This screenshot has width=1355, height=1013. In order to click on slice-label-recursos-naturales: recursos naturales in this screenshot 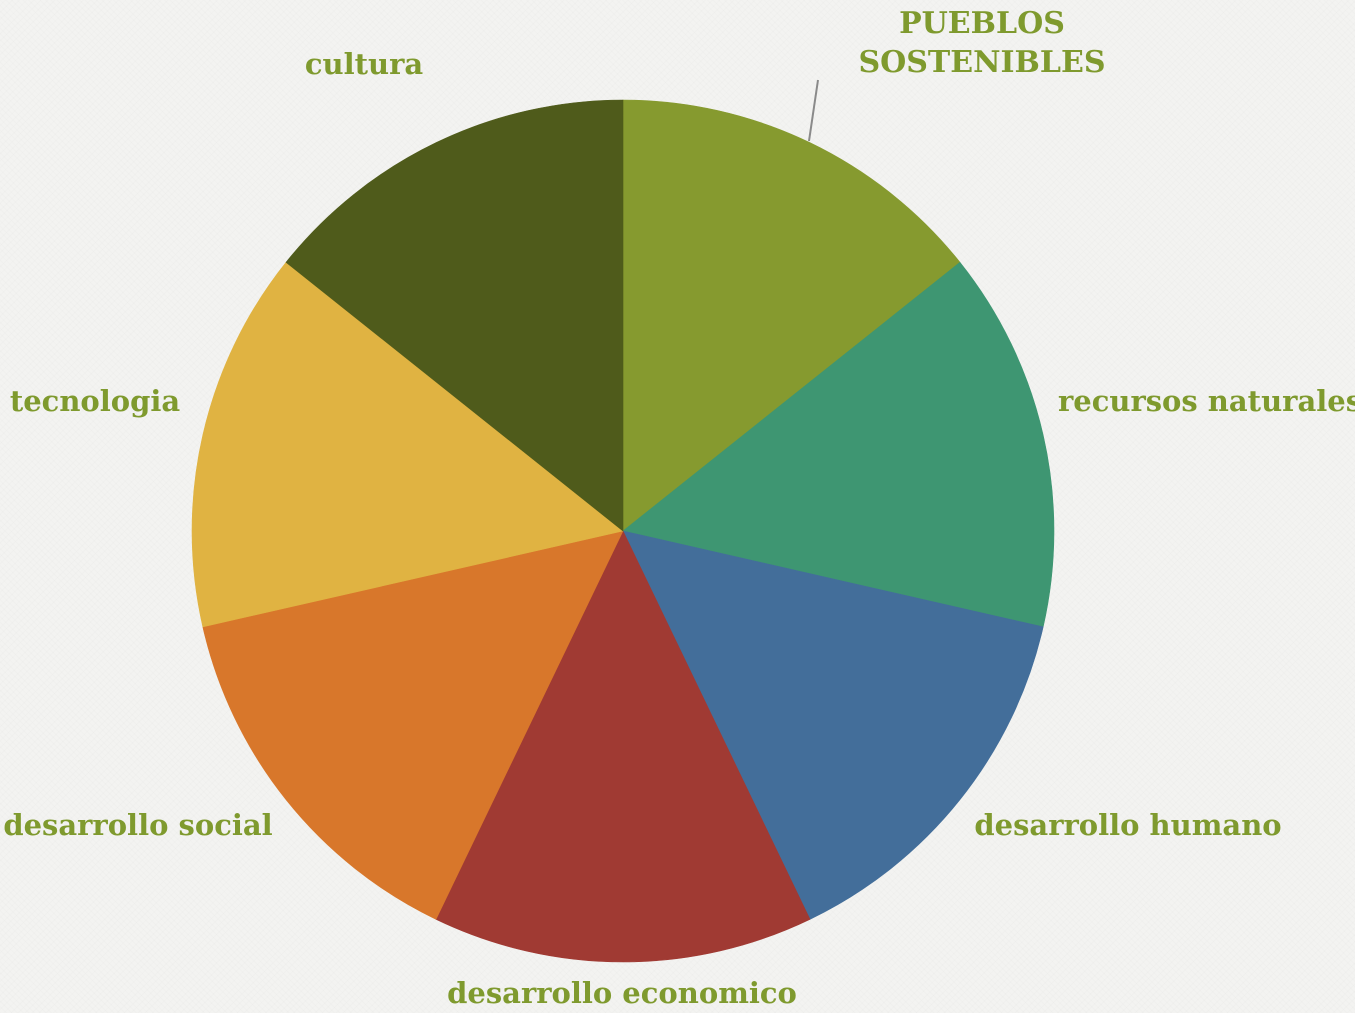, I will do `click(1206, 401)`.